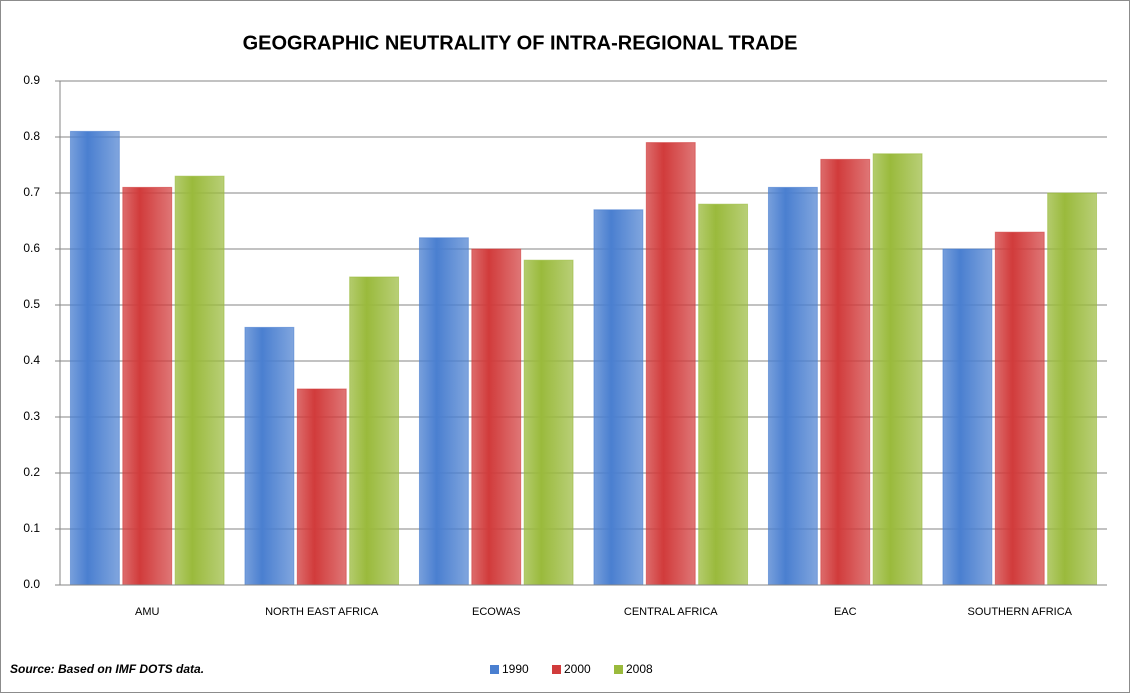 This screenshot has width=1130, height=693. I want to click on source-note: Source: Based on IMF DOTS data., so click(107, 669).